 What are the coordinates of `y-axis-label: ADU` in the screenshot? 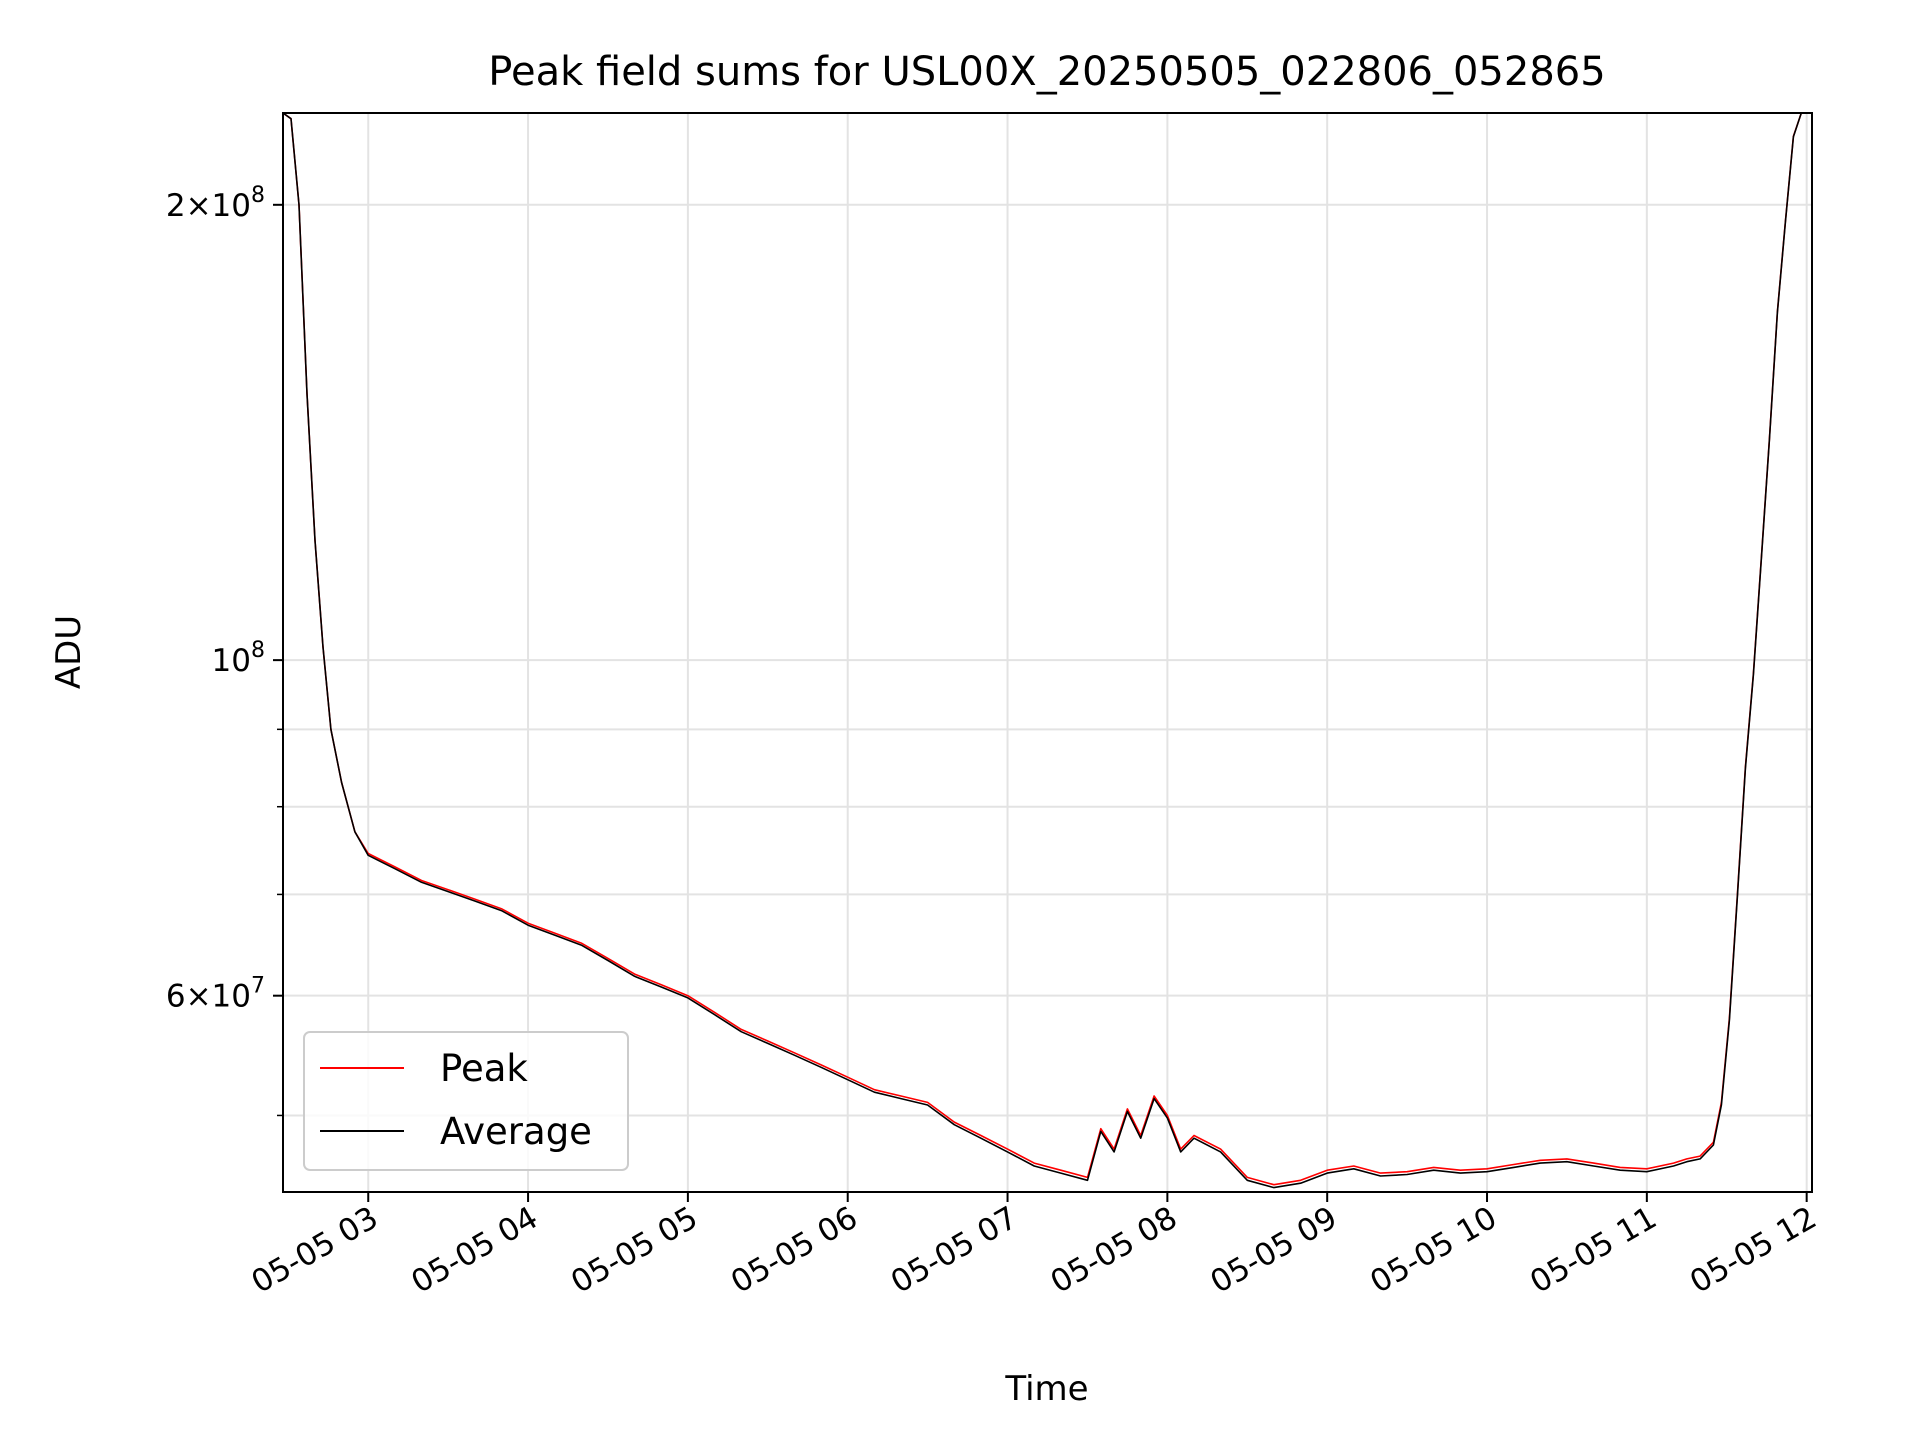 It's located at (69, 652).